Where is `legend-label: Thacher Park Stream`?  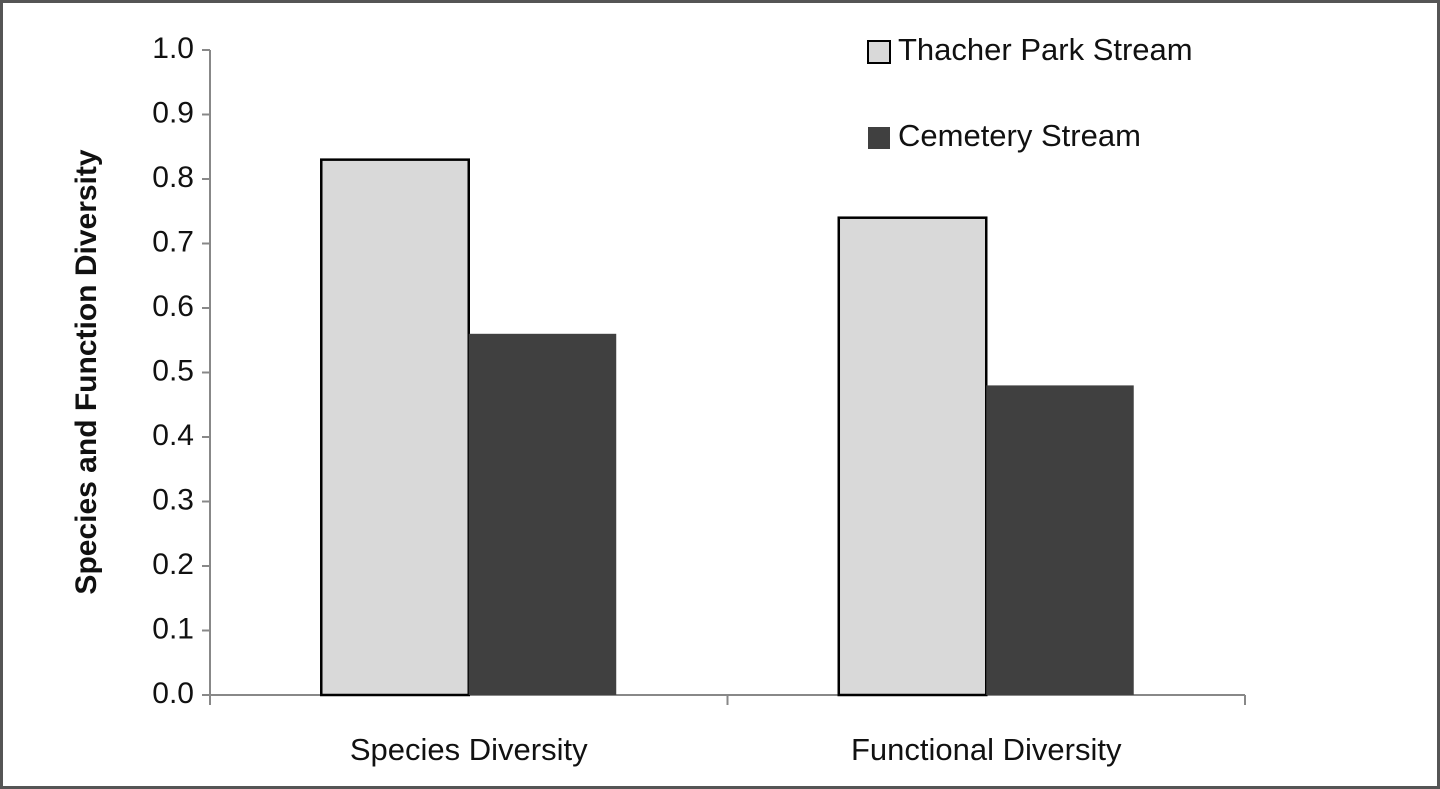
legend-label: Thacher Park Stream is located at coordinates (1045, 49).